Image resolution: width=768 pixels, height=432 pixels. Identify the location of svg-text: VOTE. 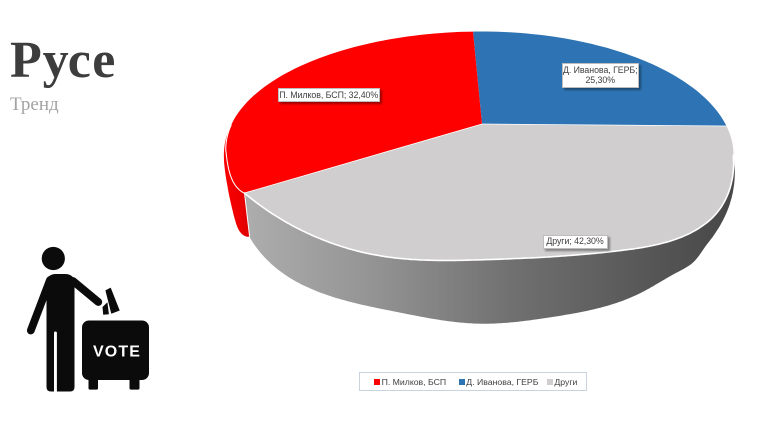
(117, 352).